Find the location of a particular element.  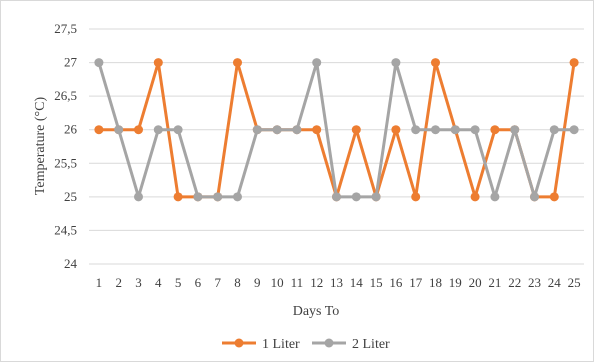

y-tick-label: 25,5 is located at coordinates (65, 162).